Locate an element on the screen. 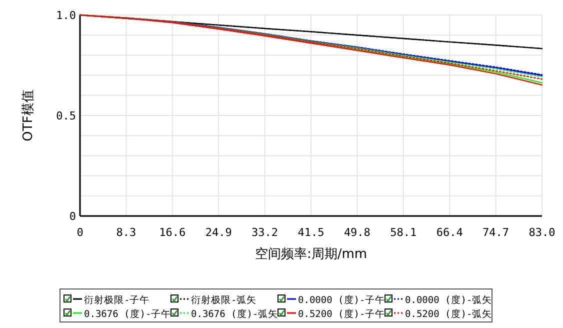  x-tick-label: 49.8 is located at coordinates (357, 232).